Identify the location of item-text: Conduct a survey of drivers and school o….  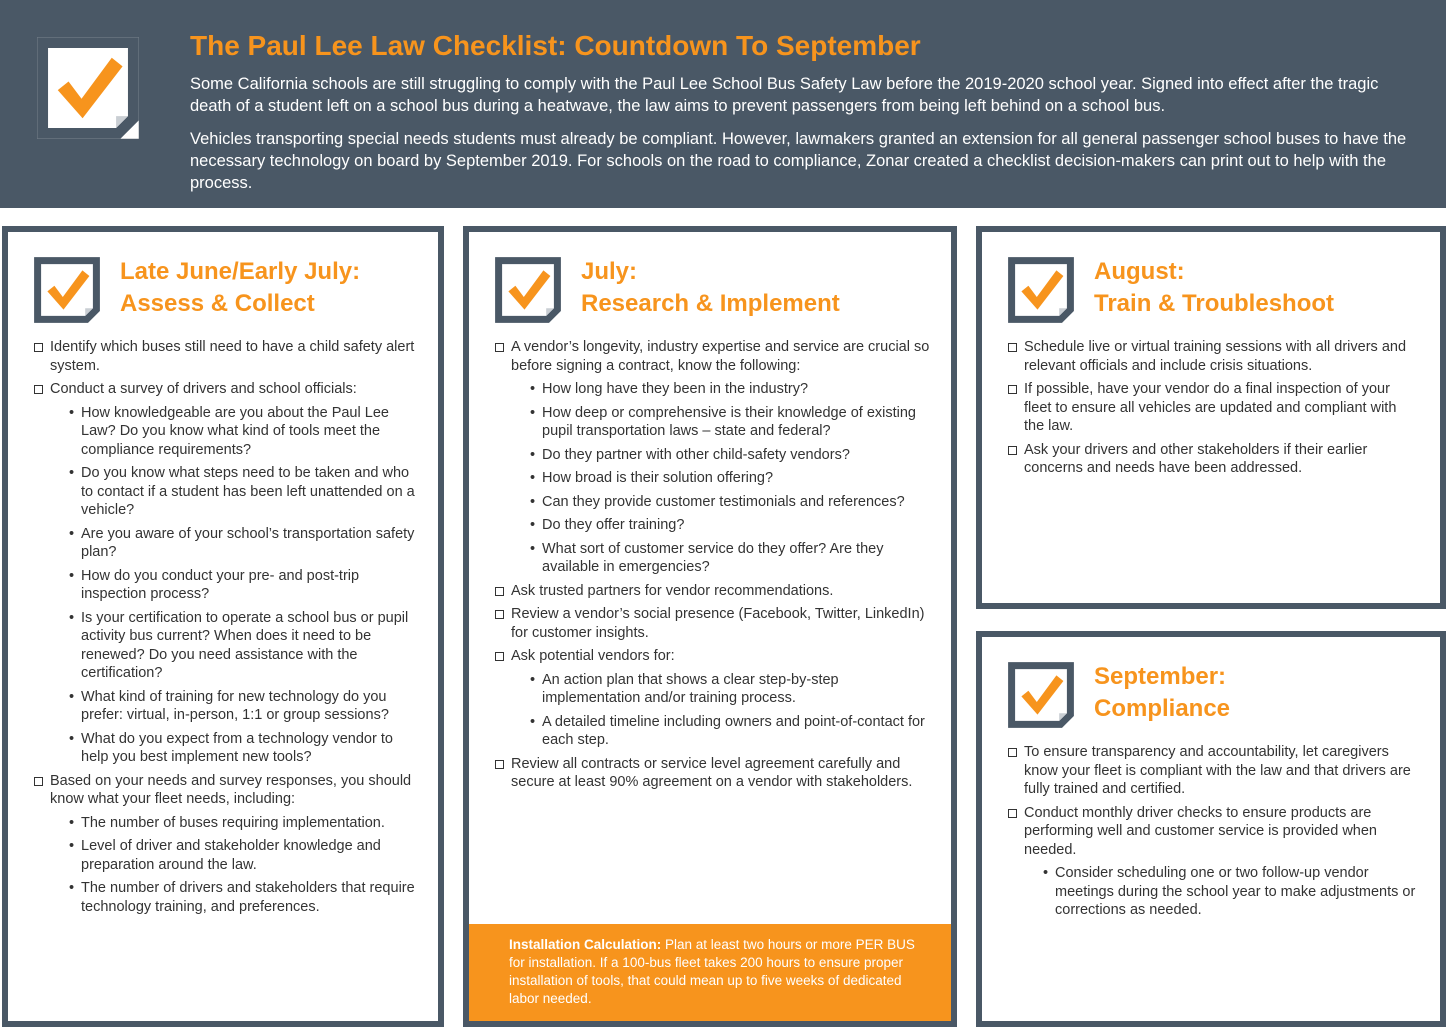
(203, 389).